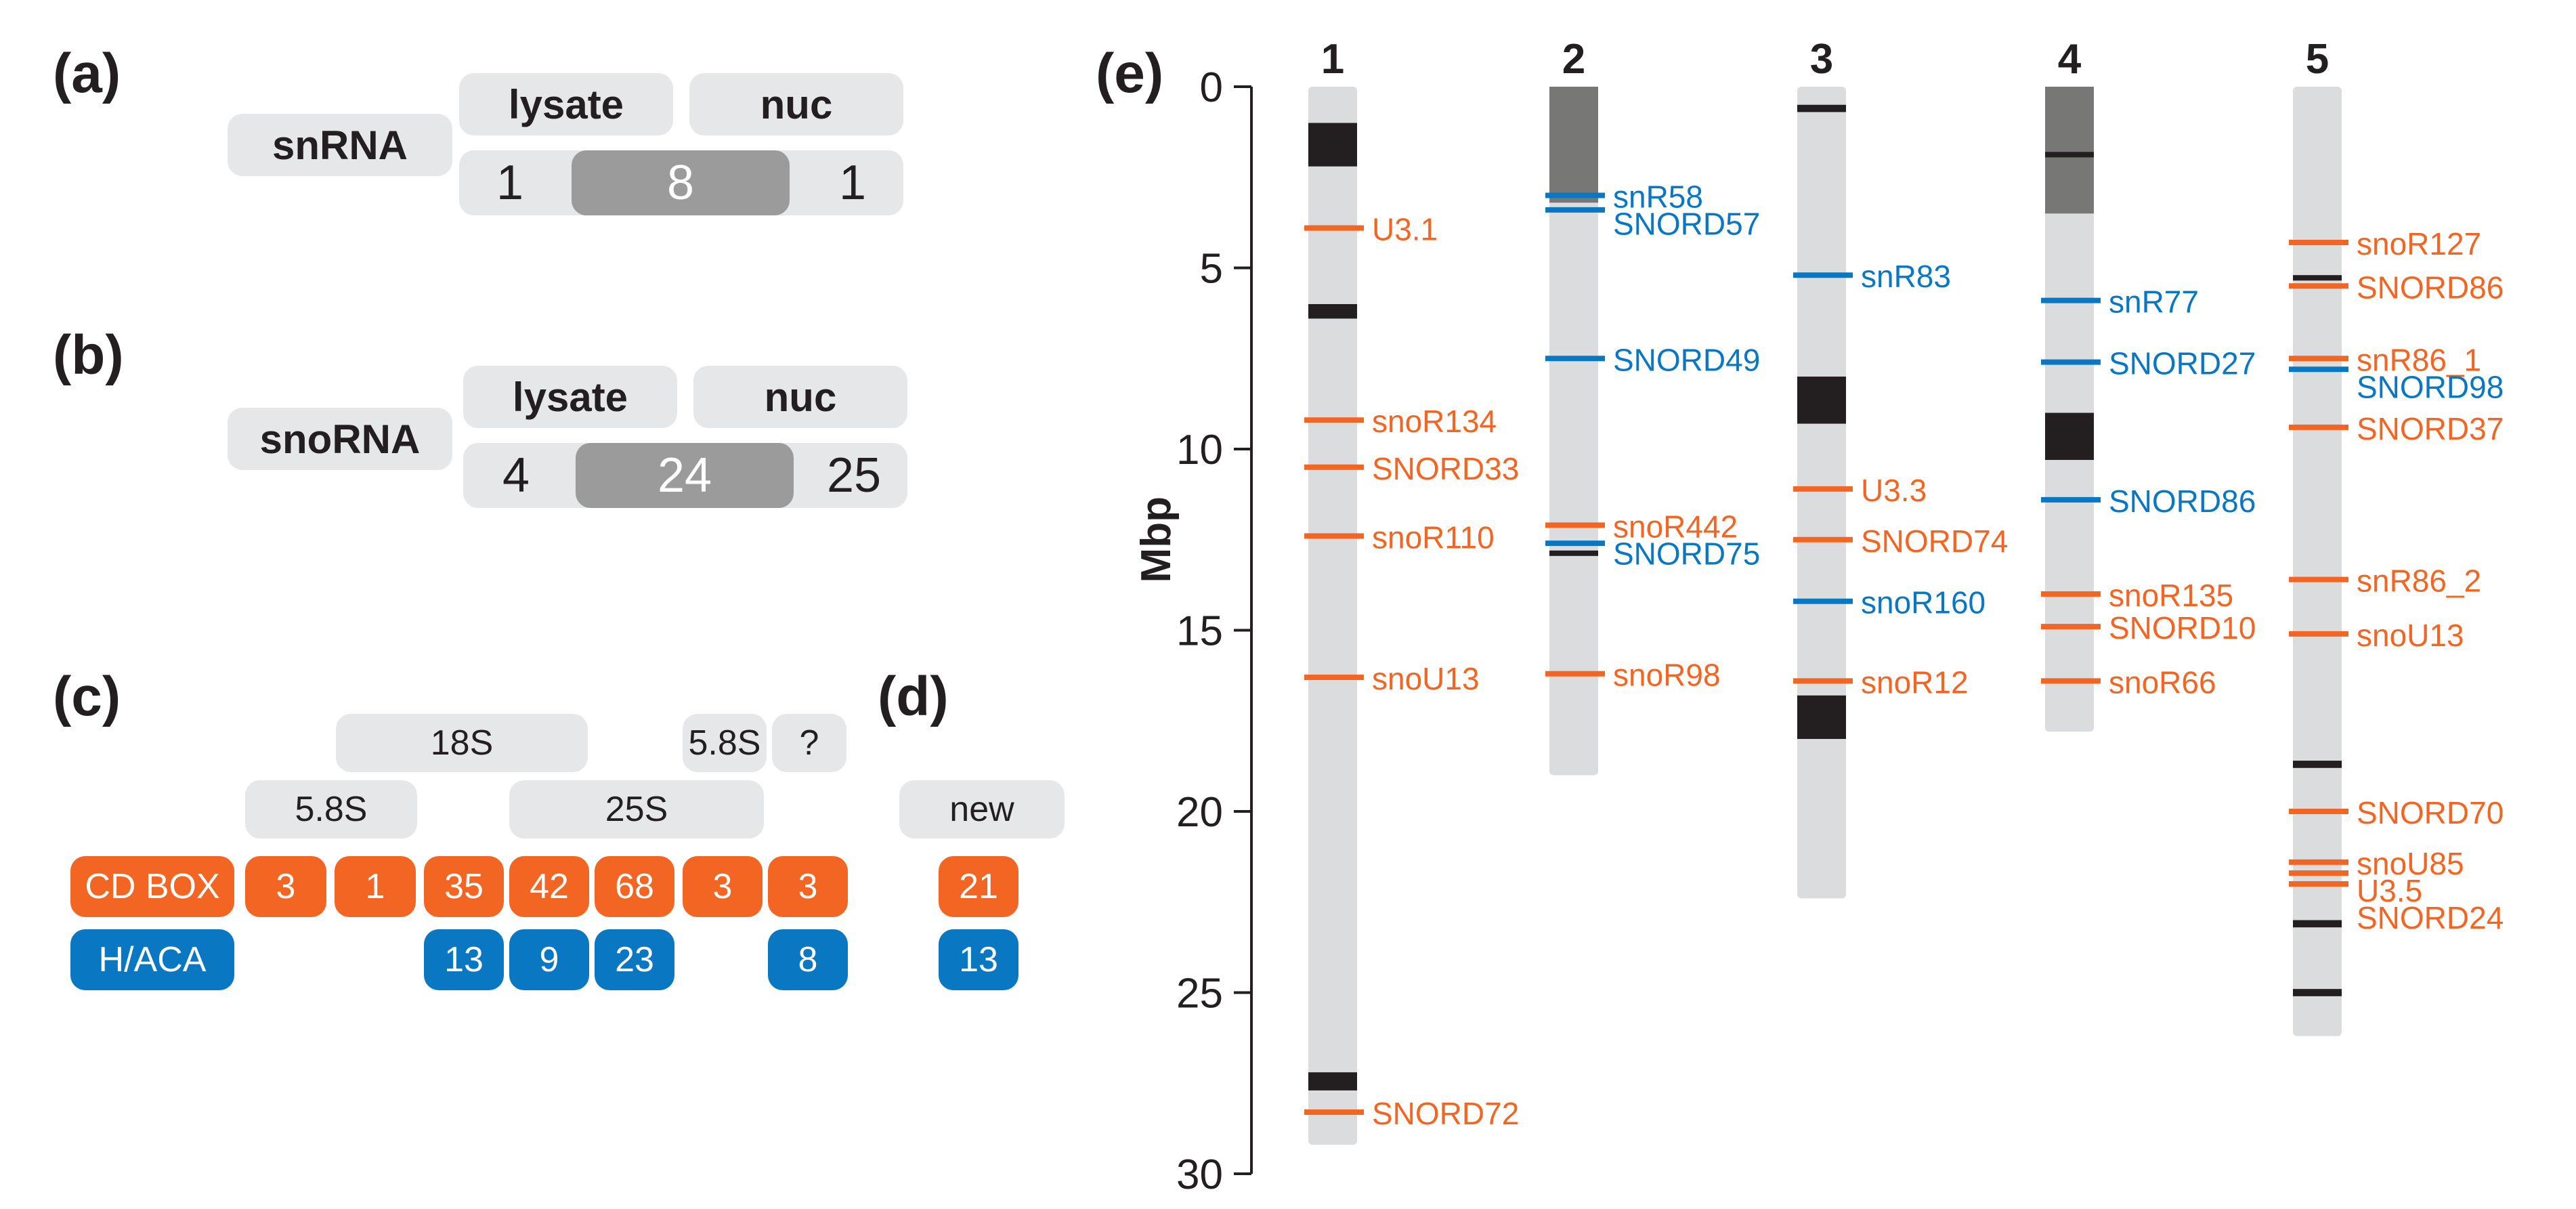 The height and width of the screenshot is (1209, 2576). What do you see at coordinates (681, 183) in the screenshot?
I see `shared-count-a: 8` at bounding box center [681, 183].